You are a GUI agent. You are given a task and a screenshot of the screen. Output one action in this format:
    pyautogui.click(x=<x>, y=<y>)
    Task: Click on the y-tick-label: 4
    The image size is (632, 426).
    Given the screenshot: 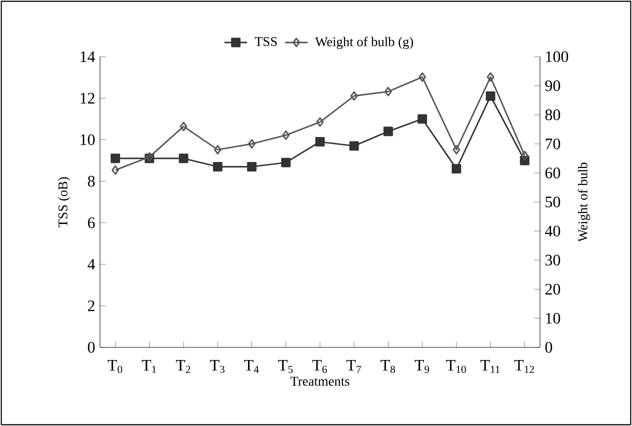 What is the action you would take?
    pyautogui.click(x=92, y=264)
    